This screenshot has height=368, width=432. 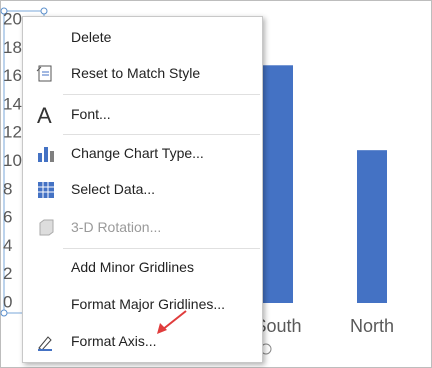 I want to click on y-tick-label: 8, so click(x=7, y=188).